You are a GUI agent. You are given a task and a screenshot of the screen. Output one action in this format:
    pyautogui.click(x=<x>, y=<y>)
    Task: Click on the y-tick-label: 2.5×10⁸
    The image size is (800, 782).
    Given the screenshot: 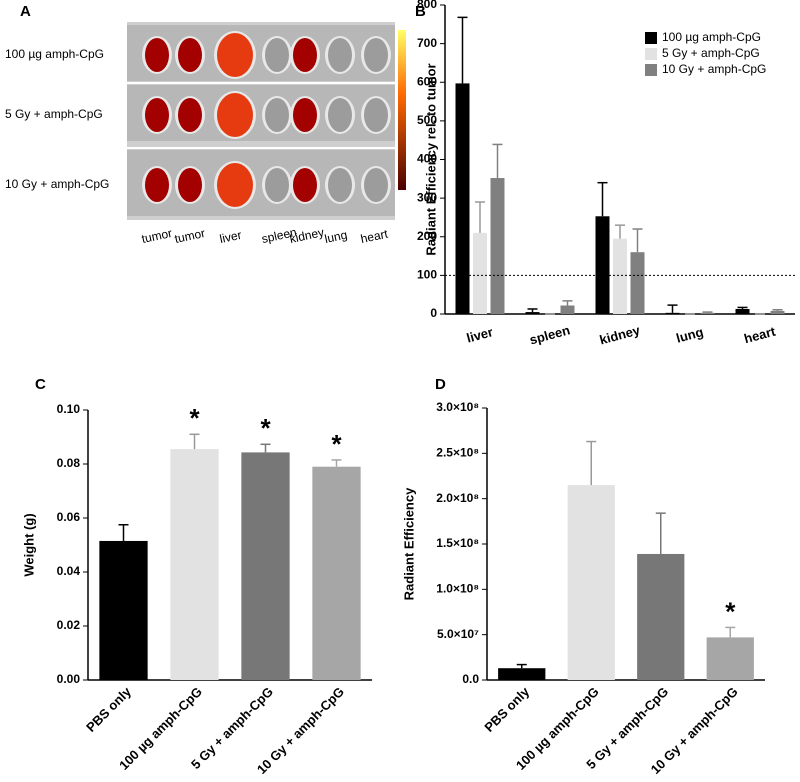 What is the action you would take?
    pyautogui.click(x=457, y=453)
    